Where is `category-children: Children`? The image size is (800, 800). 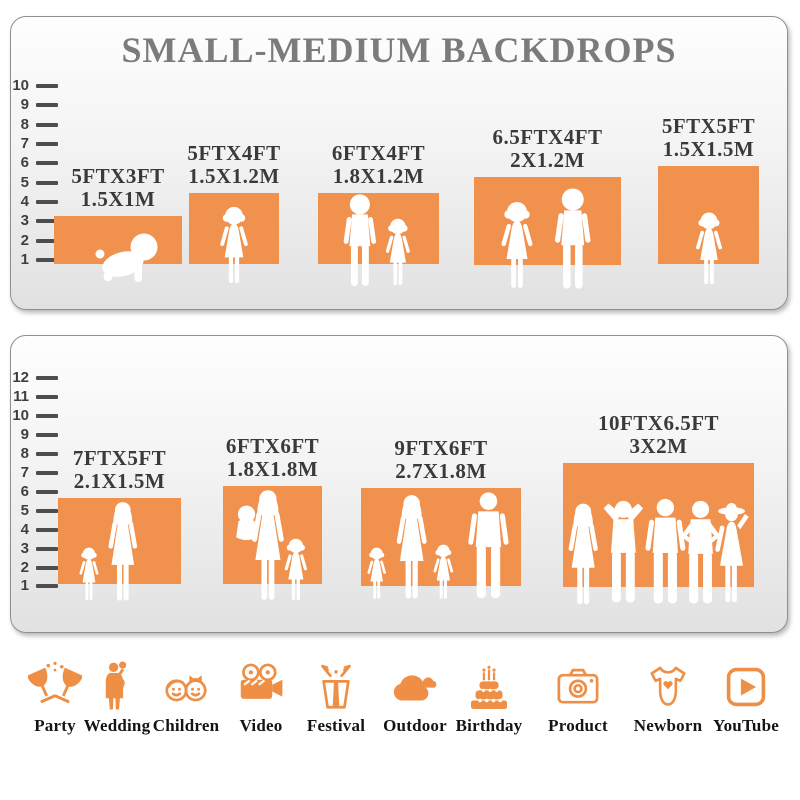
category-children: Children is located at coordinates (186, 698).